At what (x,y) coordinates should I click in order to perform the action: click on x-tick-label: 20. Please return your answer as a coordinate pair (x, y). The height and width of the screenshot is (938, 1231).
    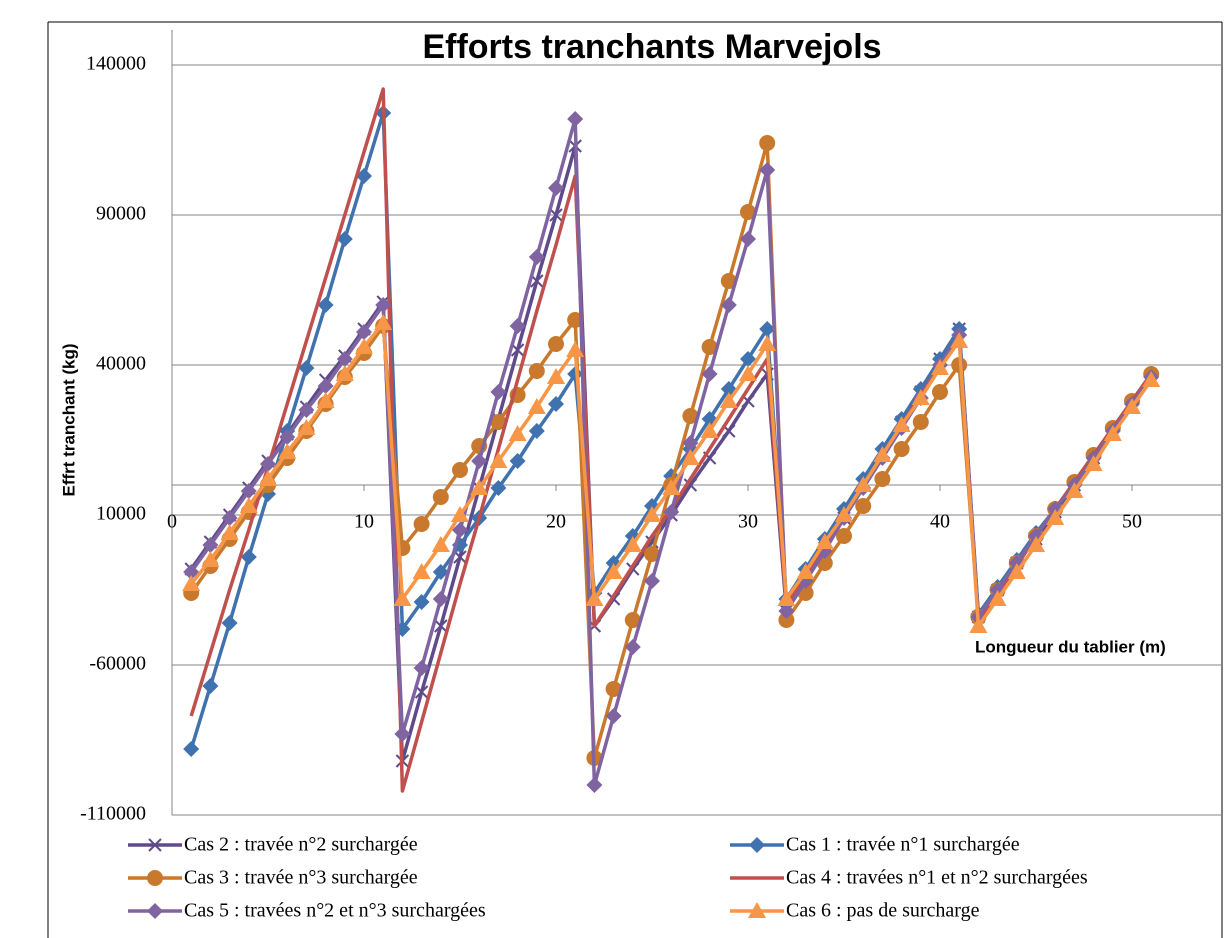
    Looking at the image, I should click on (556, 522).